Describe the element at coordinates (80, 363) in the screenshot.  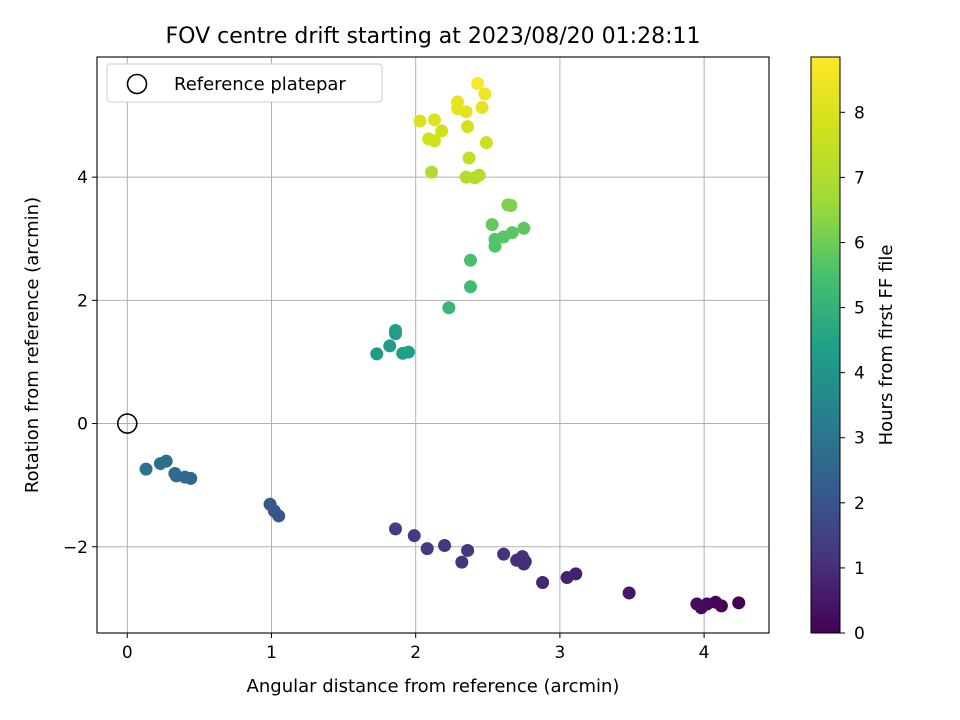
I see `y-axis-ticks: −2 0 2 4` at that location.